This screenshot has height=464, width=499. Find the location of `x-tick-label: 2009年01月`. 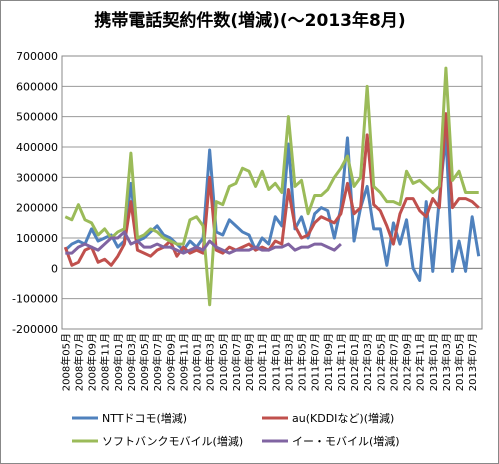

x-tick-label: 2009年01月 is located at coordinates (118, 362).